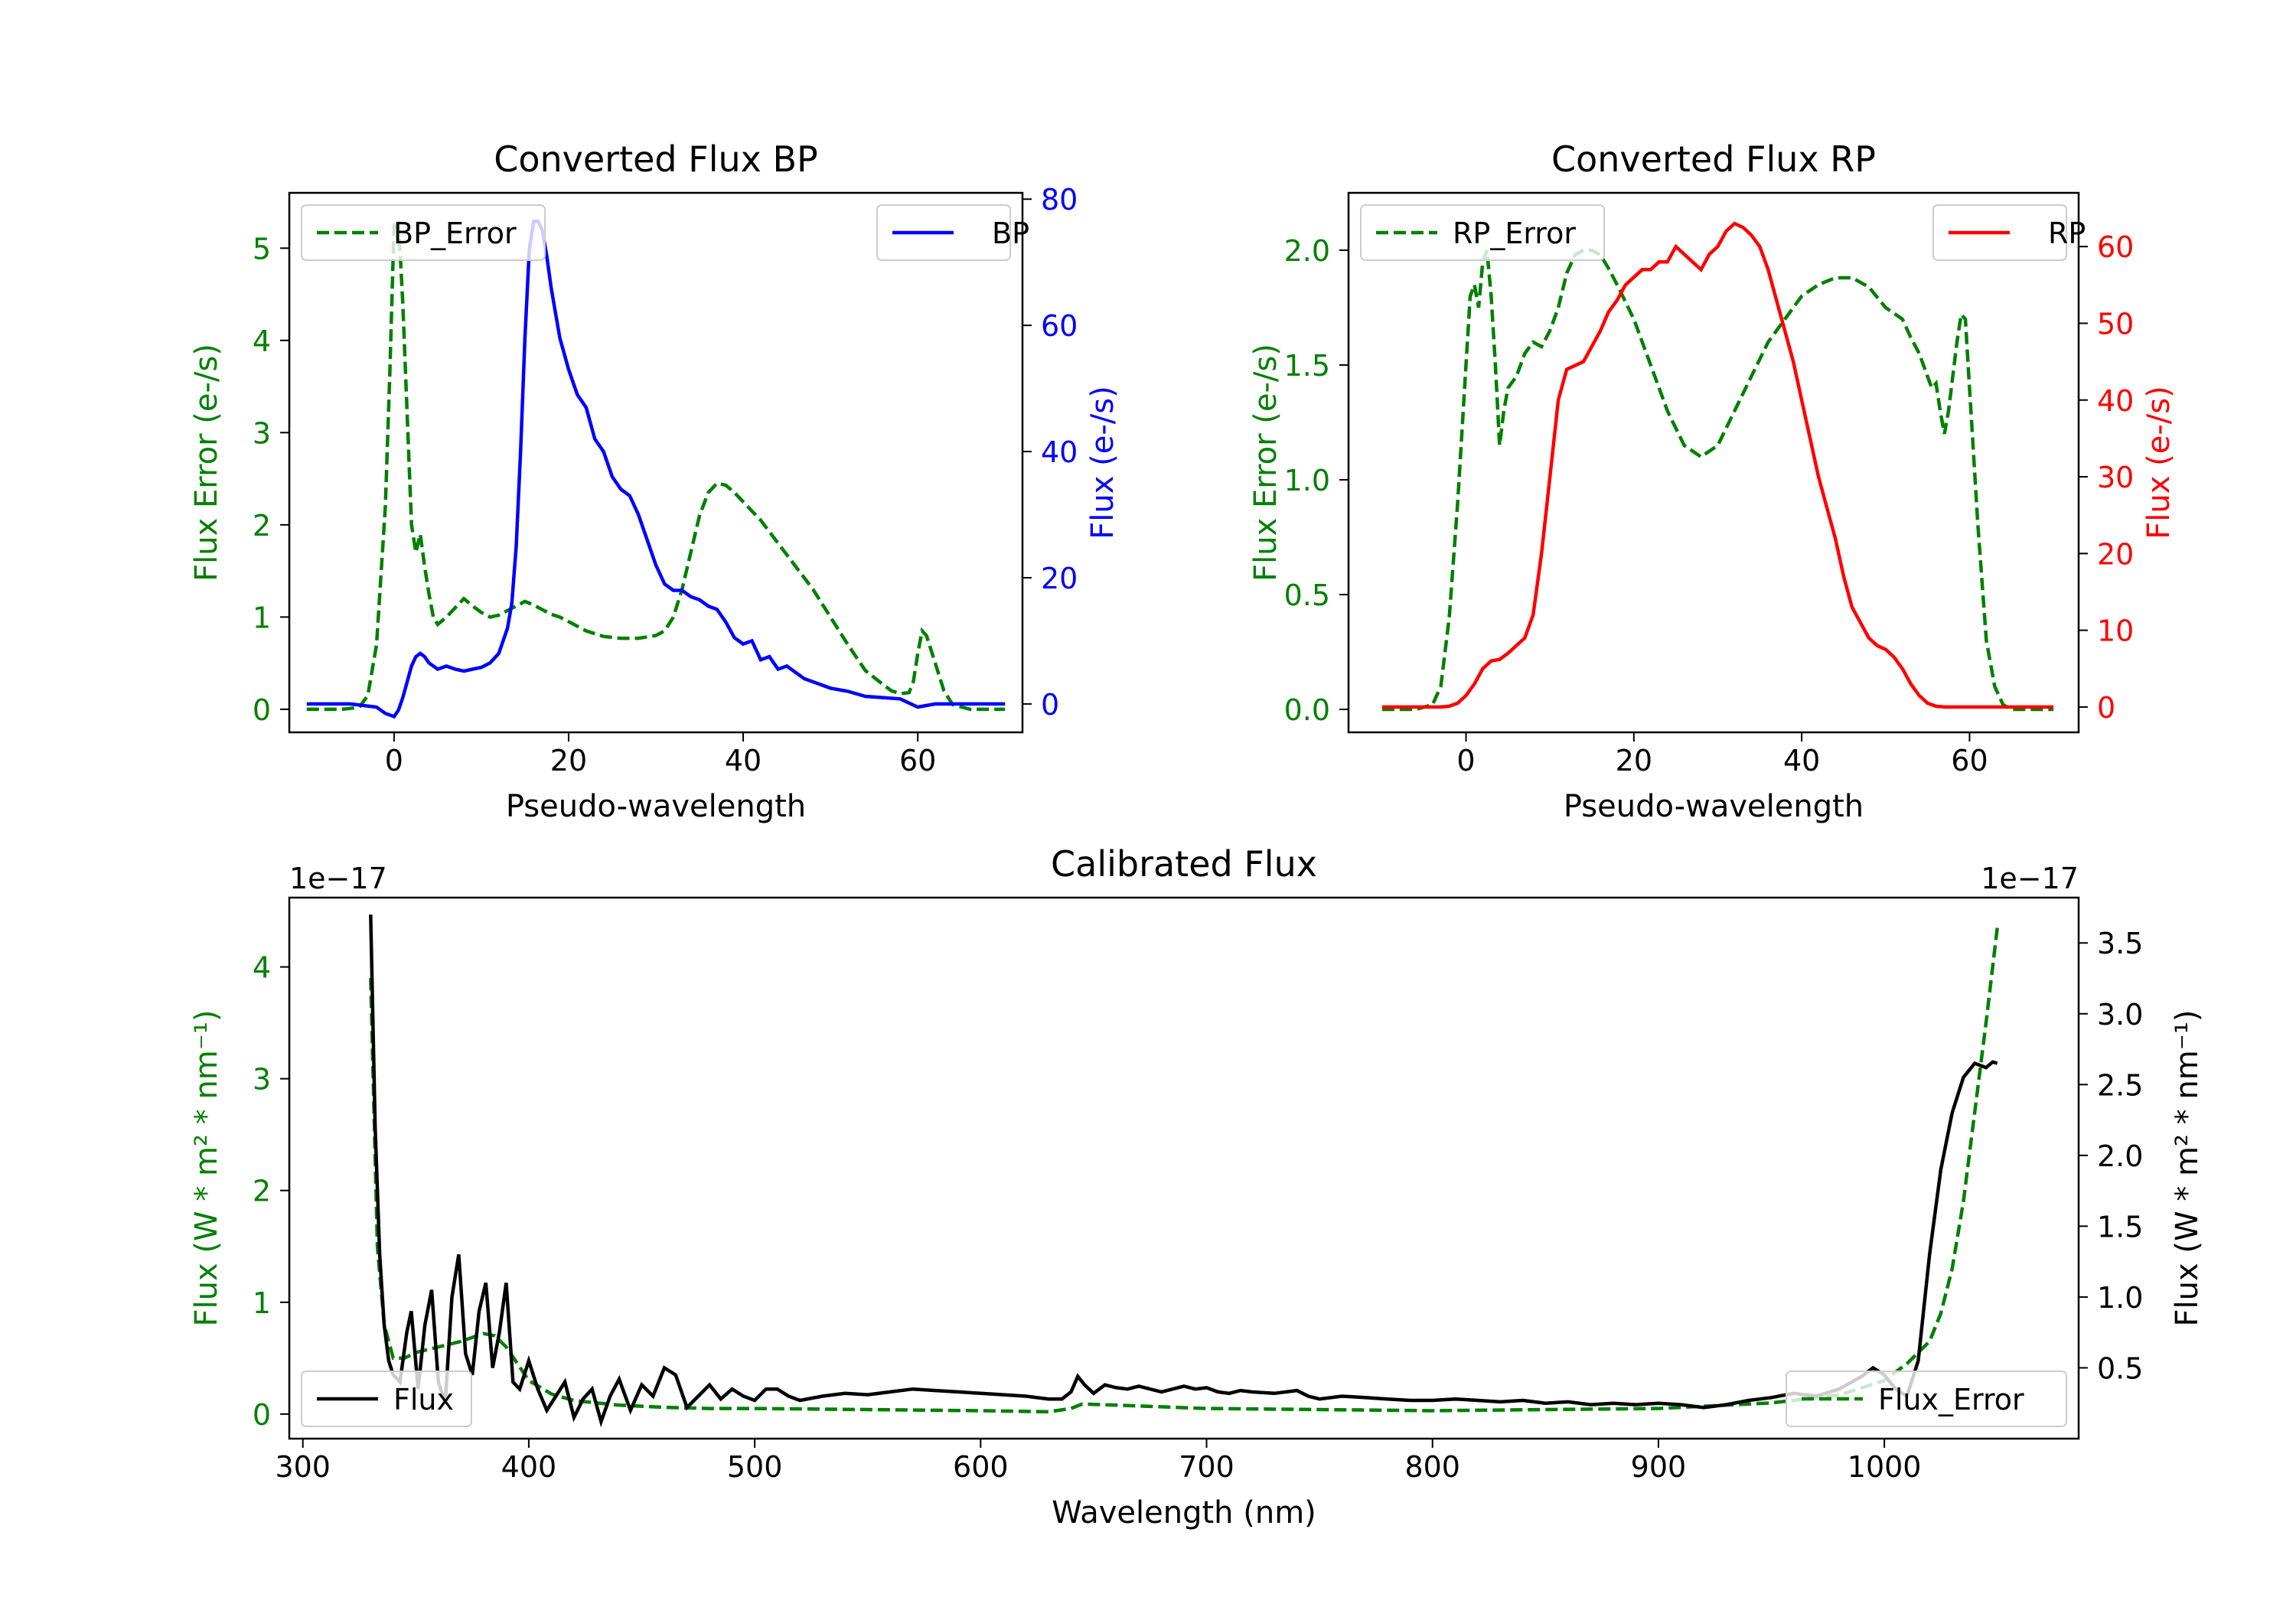  What do you see at coordinates (1713, 159) in the screenshot?
I see `chart-title: Converted Flux RP` at bounding box center [1713, 159].